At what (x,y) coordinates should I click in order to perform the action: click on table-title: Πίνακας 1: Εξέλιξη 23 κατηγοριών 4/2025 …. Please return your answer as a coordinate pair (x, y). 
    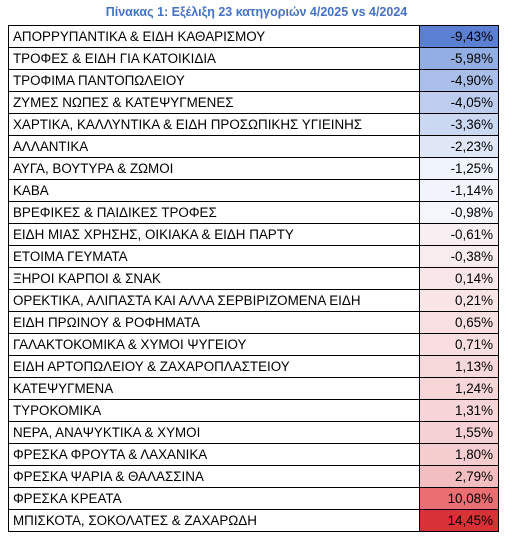
    Looking at the image, I should click on (256, 12).